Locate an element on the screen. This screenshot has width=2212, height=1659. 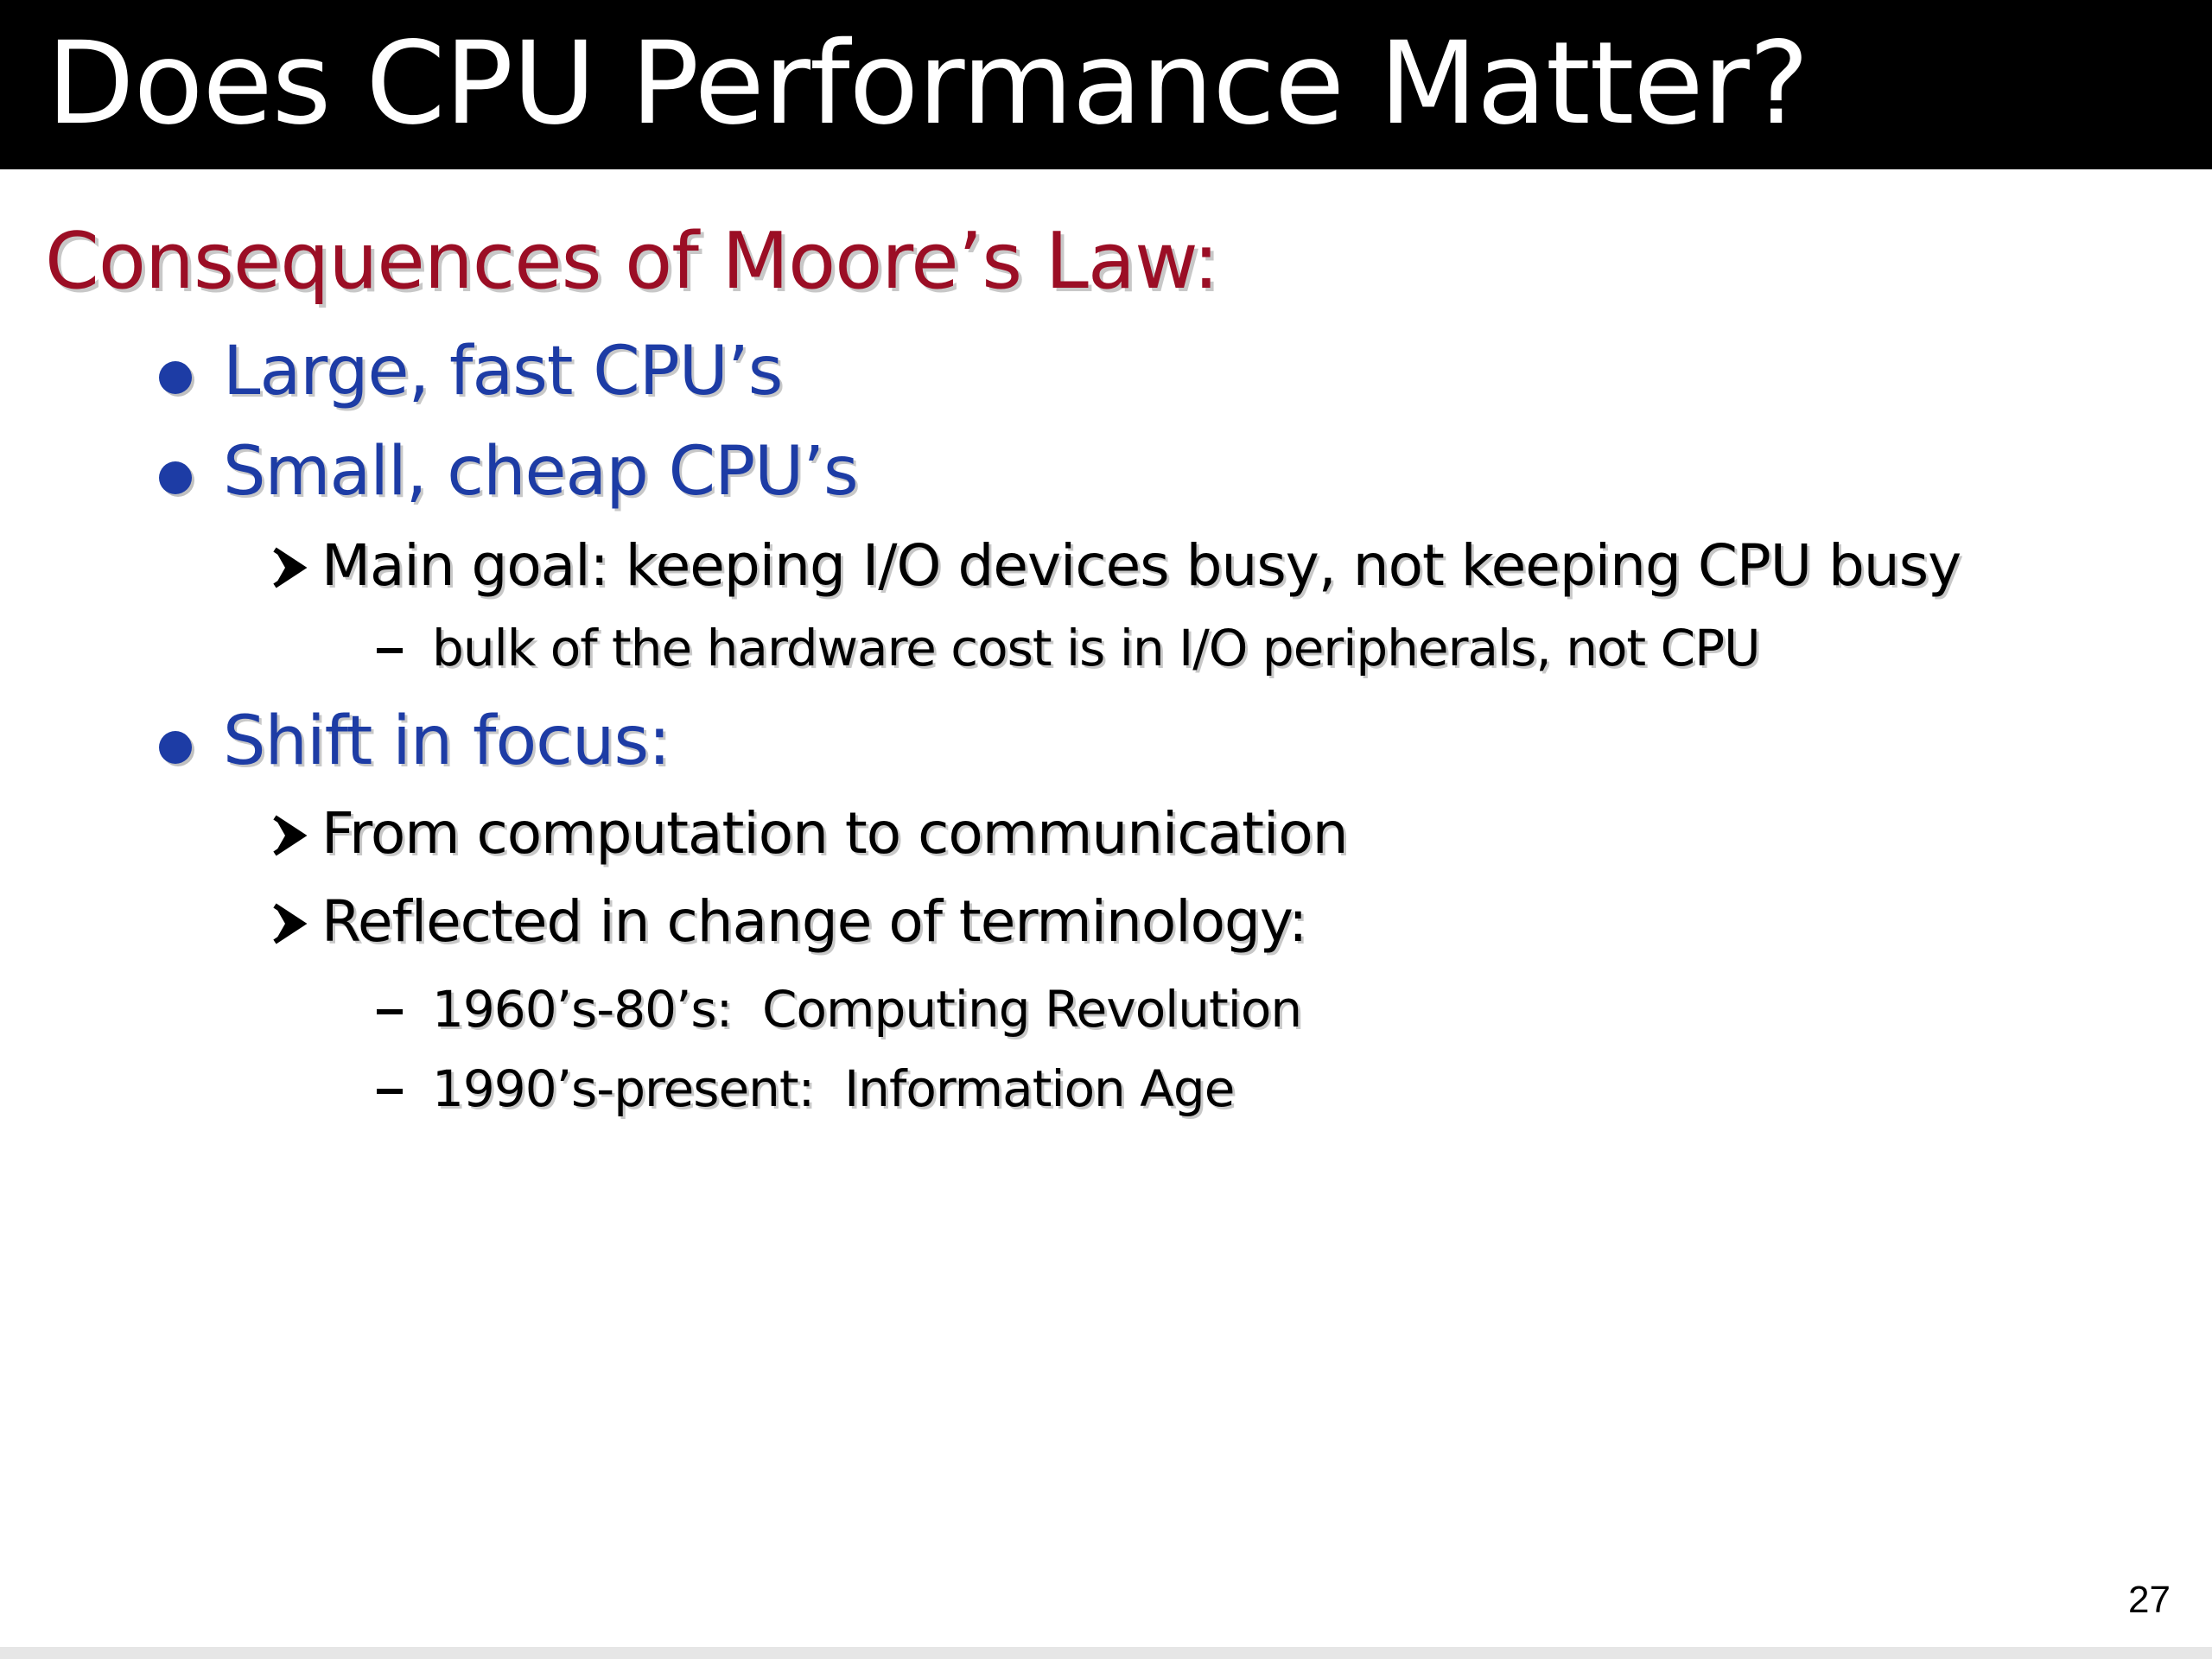
sub-sub-bullet-computing-revolution: 1960’s-80’s: Computing Revolution is located at coordinates (867, 1009).